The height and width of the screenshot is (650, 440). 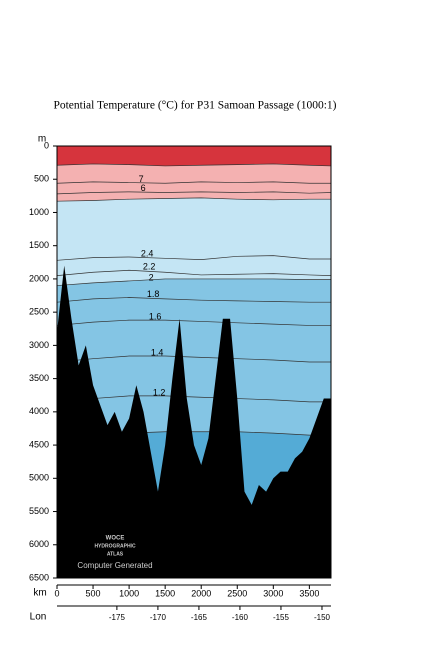 I want to click on x-tick-label: 1500, so click(x=165, y=593).